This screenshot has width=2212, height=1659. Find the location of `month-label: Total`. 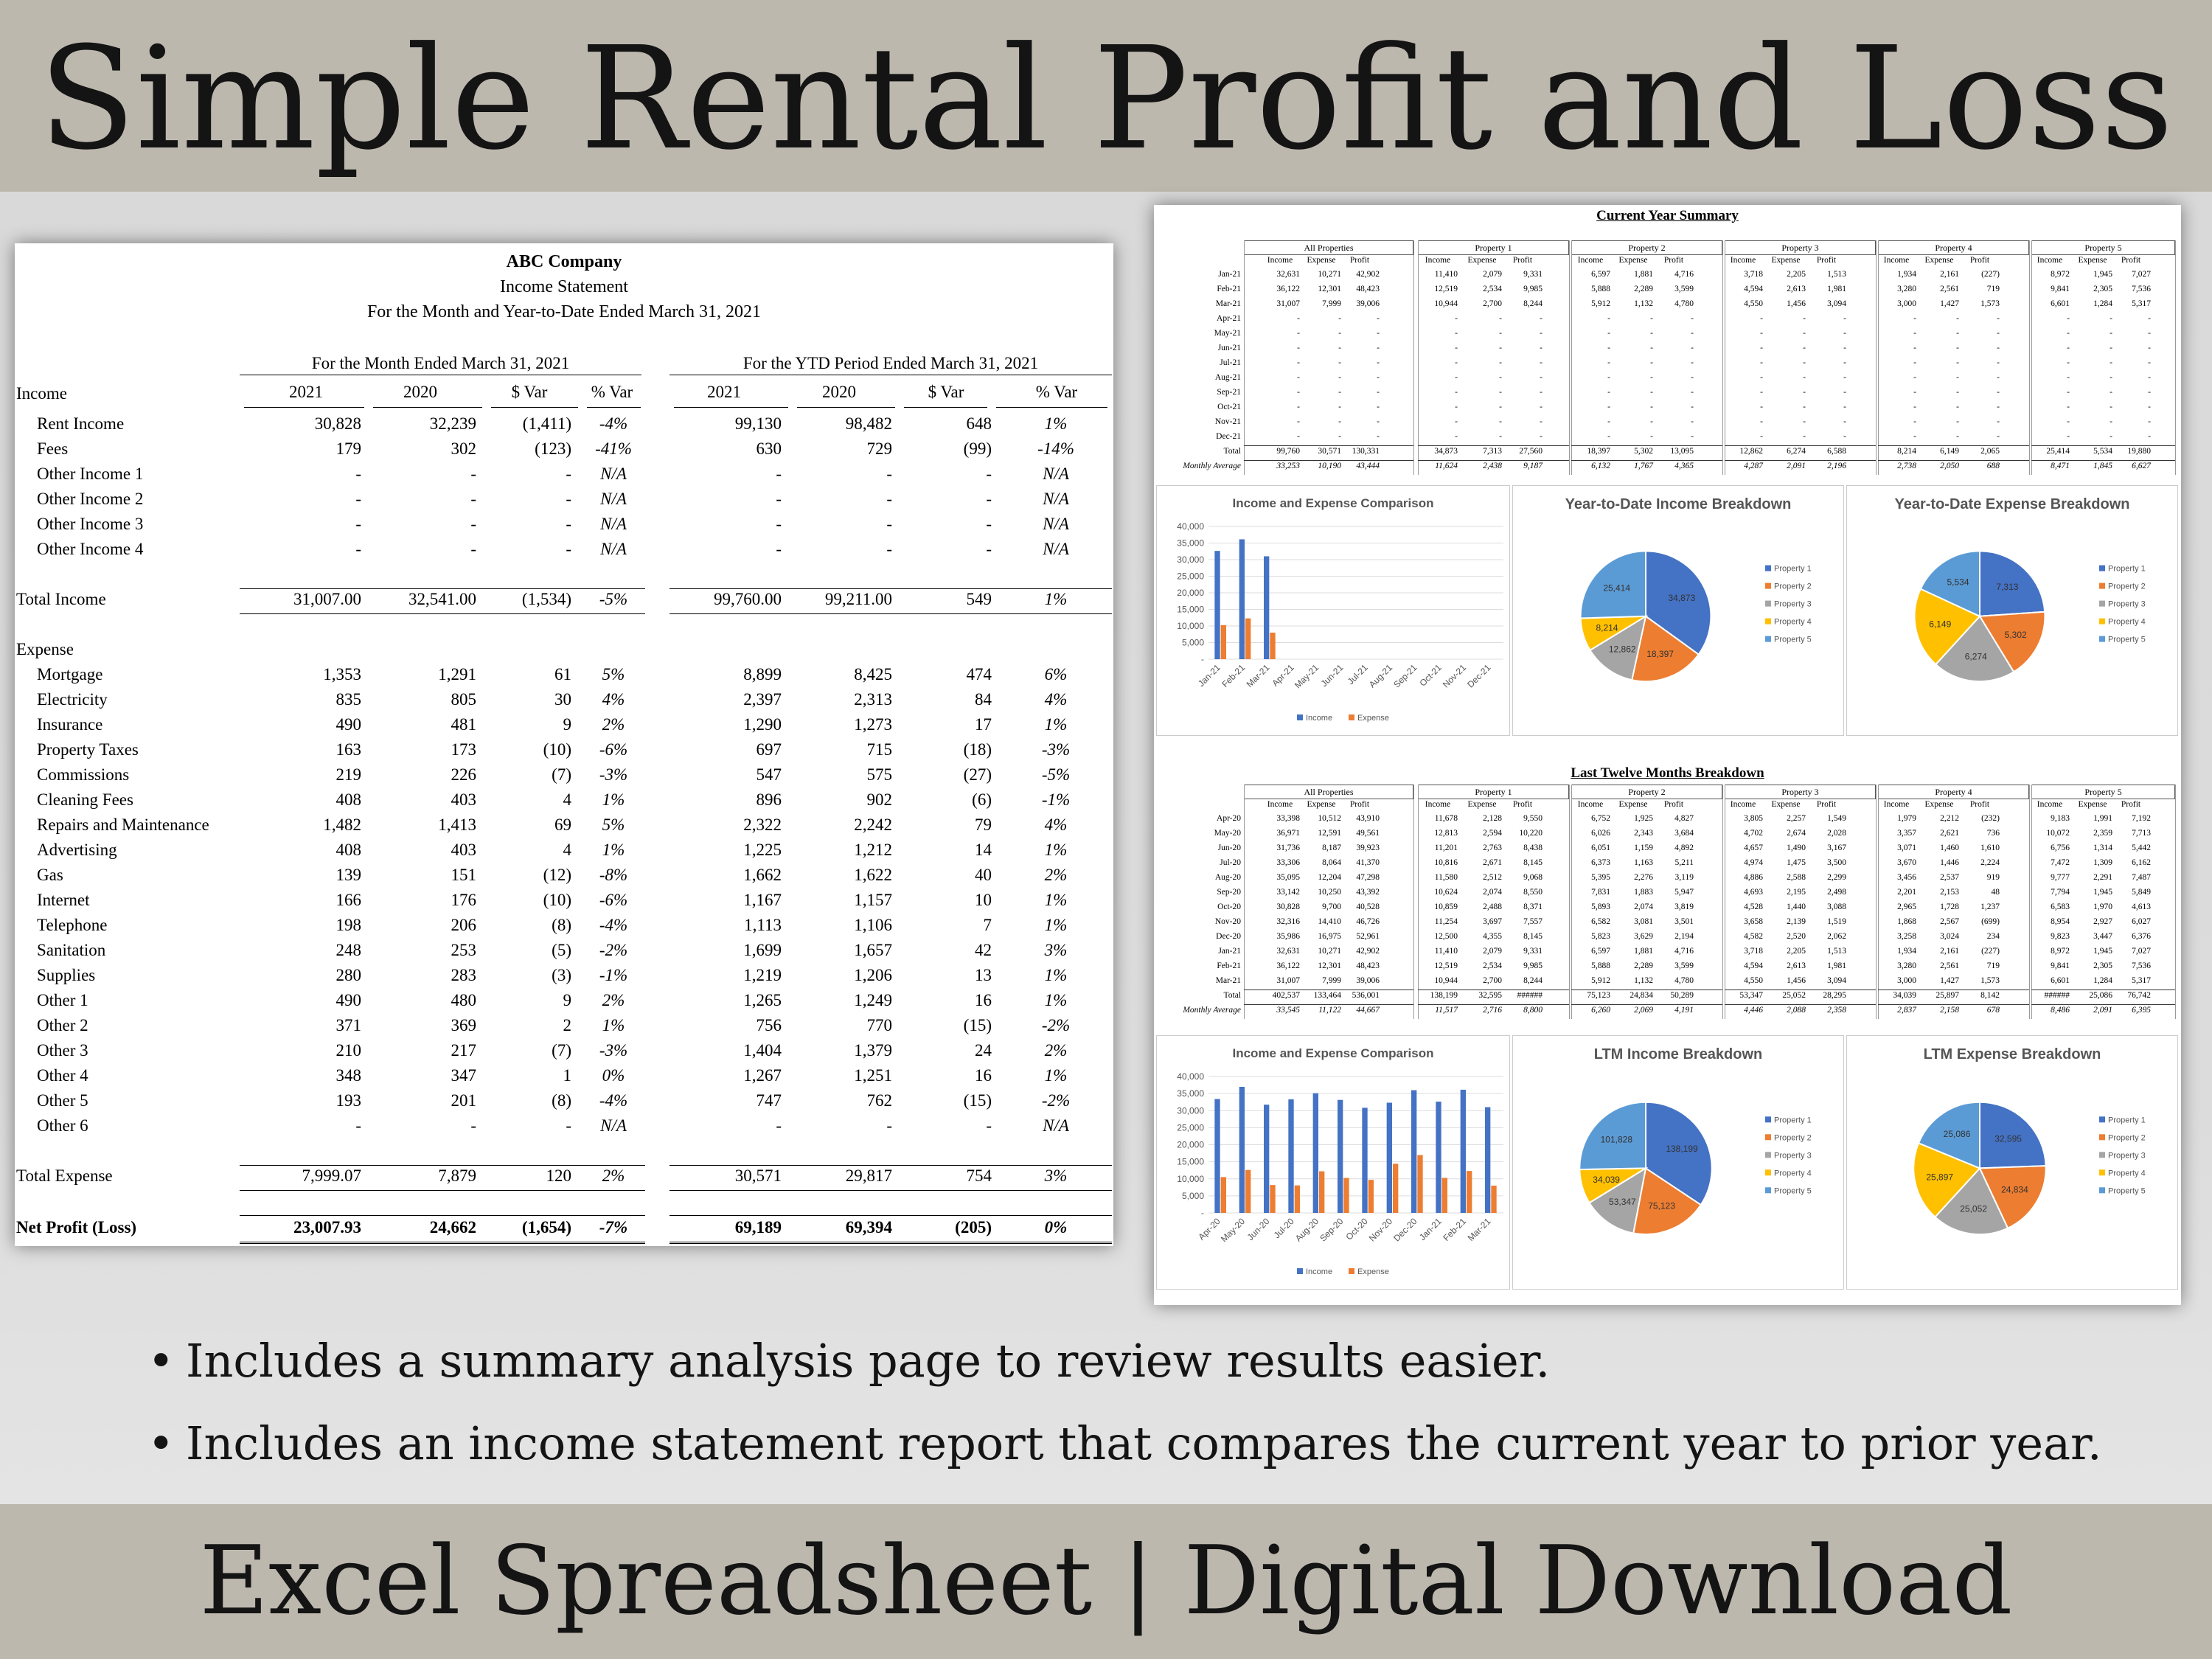

month-label: Total is located at coordinates (1232, 995).